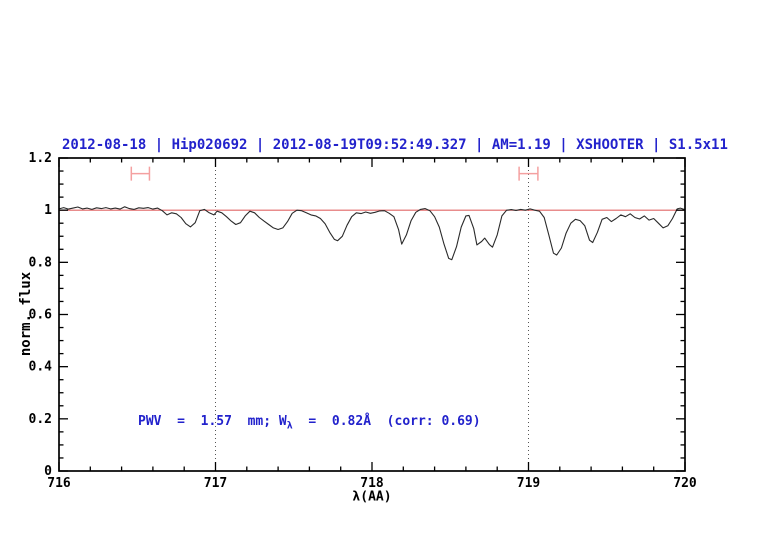 The height and width of the screenshot is (542, 782). I want to click on y-tick-label: 0.4, so click(41, 367).